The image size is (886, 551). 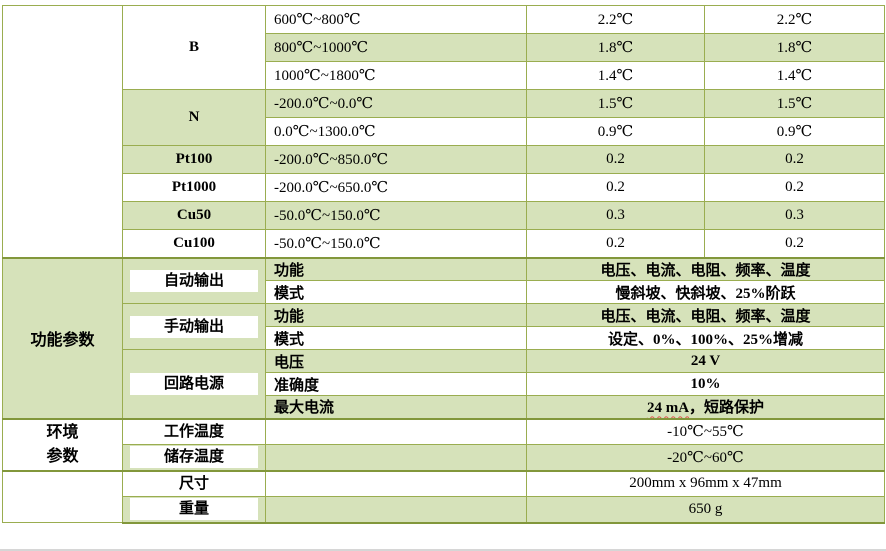 I want to click on sensor-type-cell: Cu100, so click(x=194, y=243).